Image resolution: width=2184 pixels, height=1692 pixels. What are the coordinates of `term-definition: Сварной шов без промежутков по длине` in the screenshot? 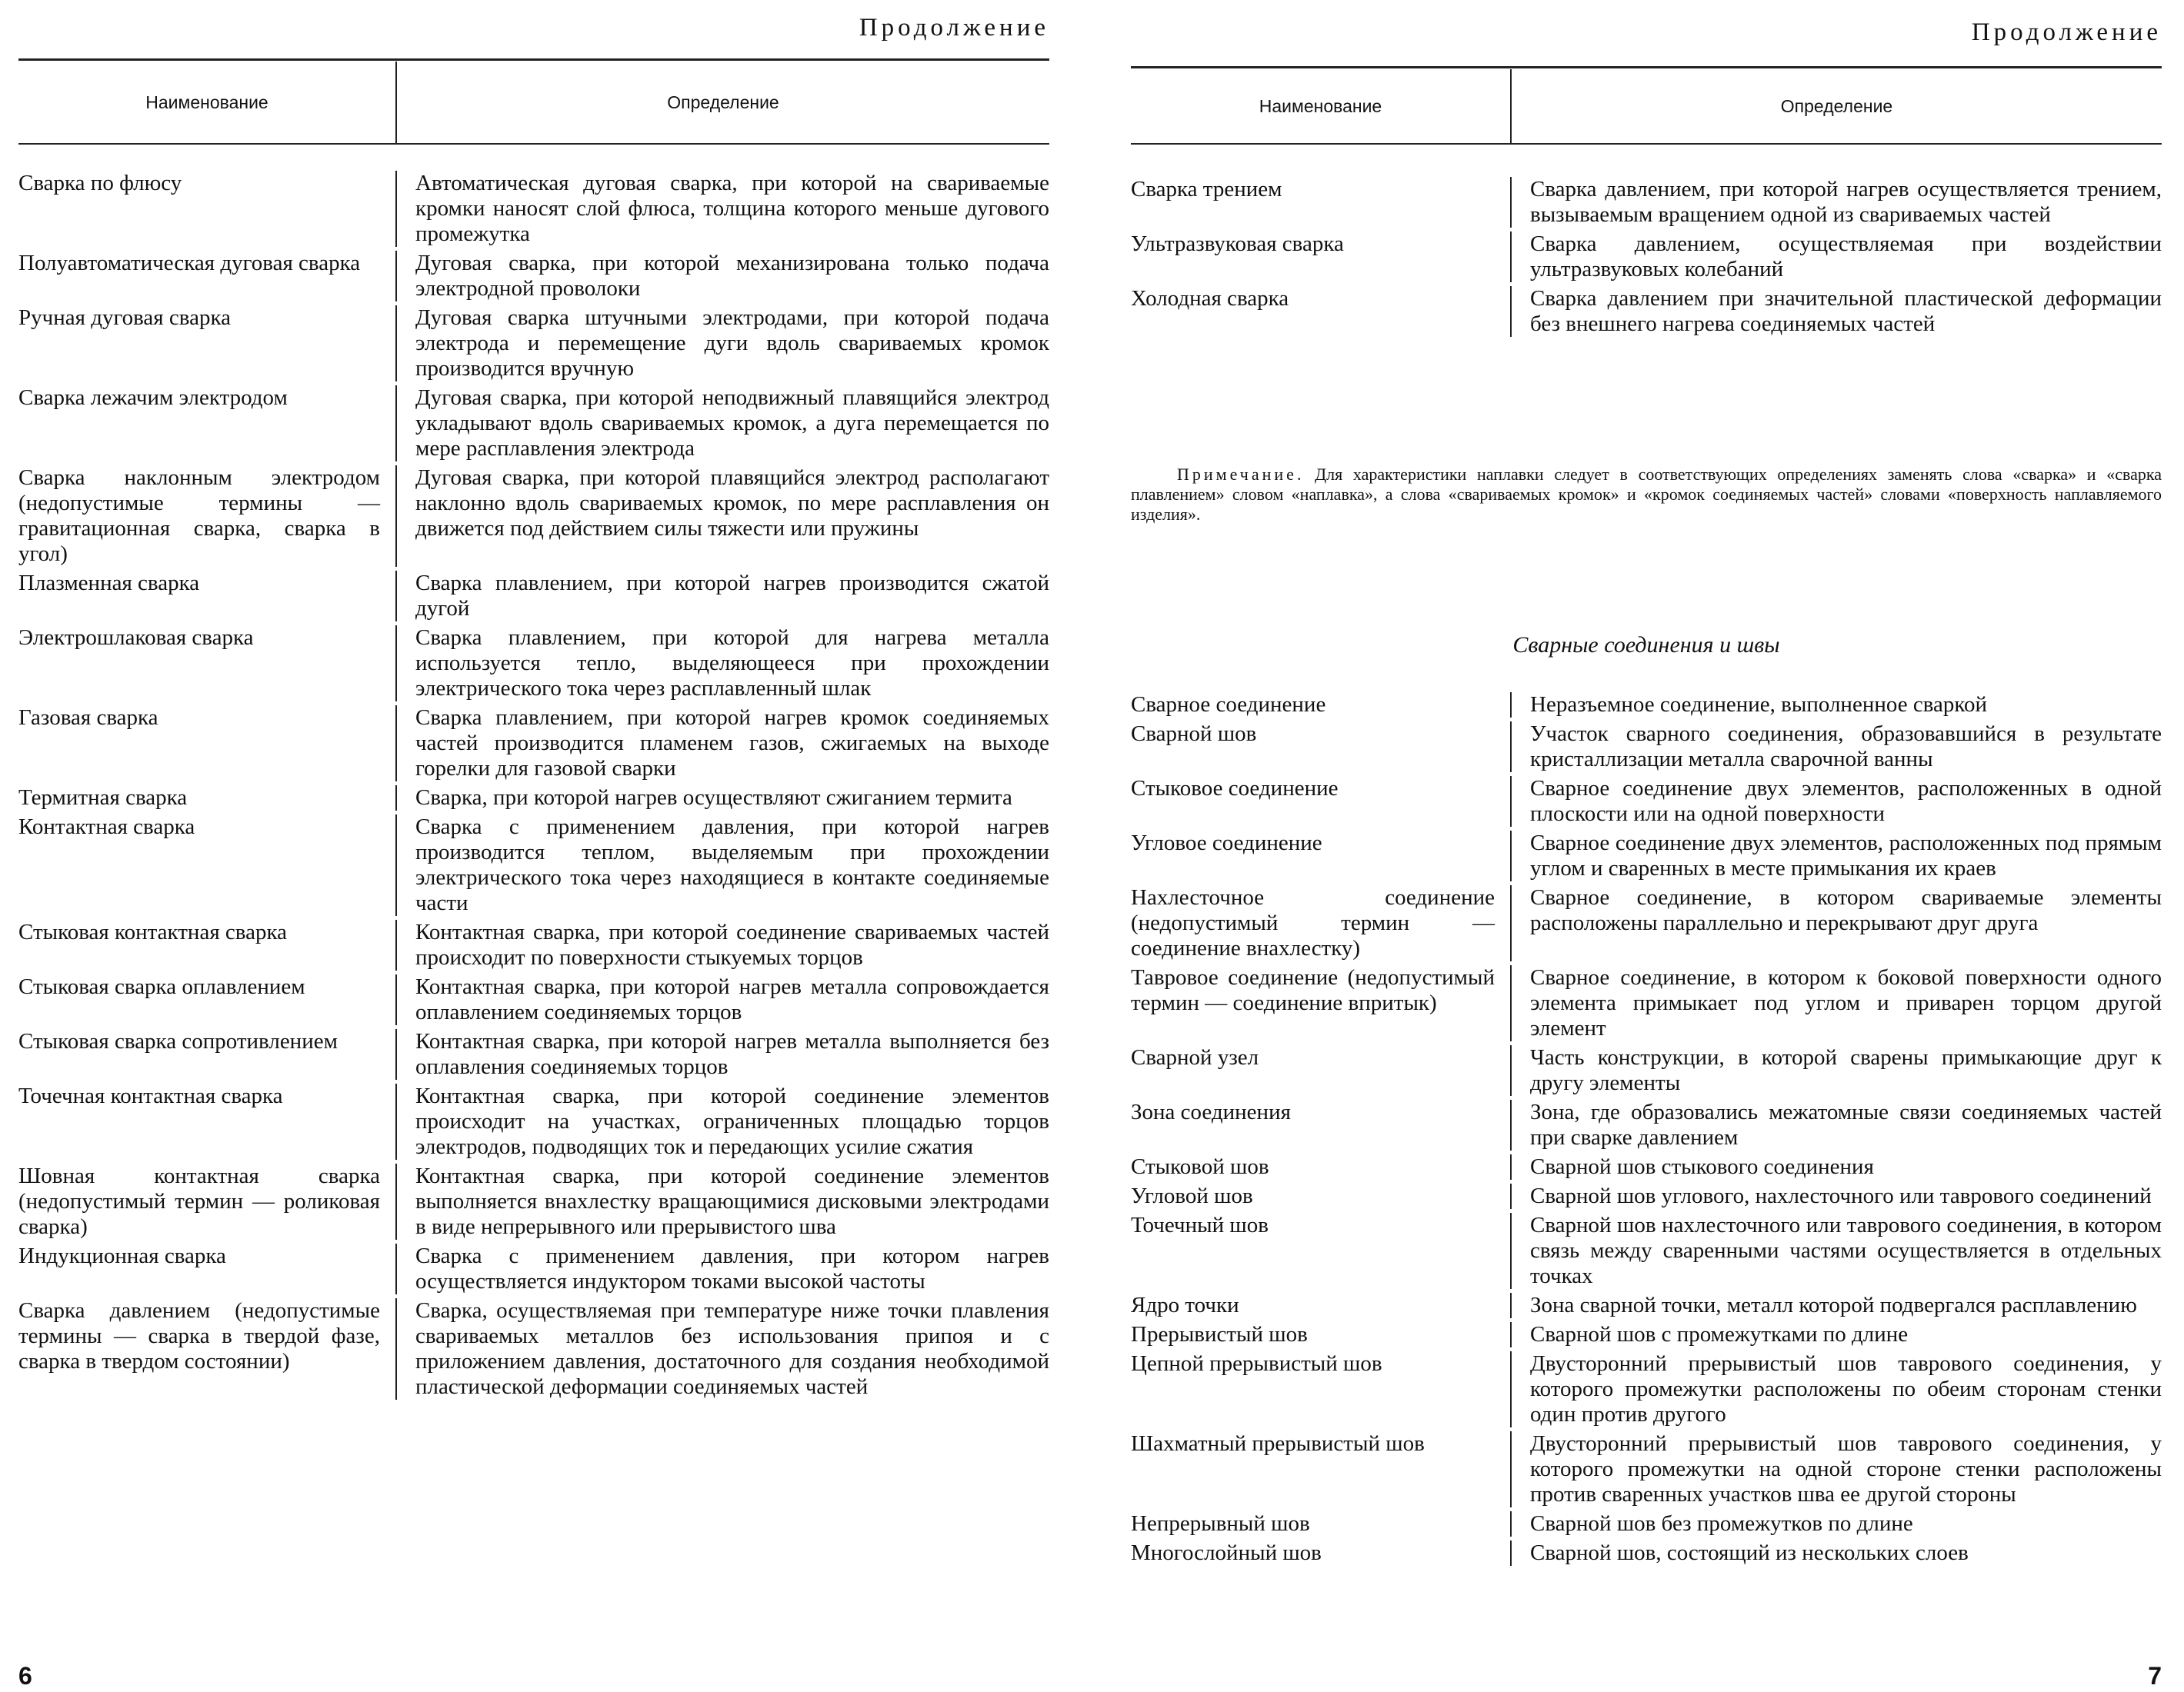 It's located at (1836, 1524).